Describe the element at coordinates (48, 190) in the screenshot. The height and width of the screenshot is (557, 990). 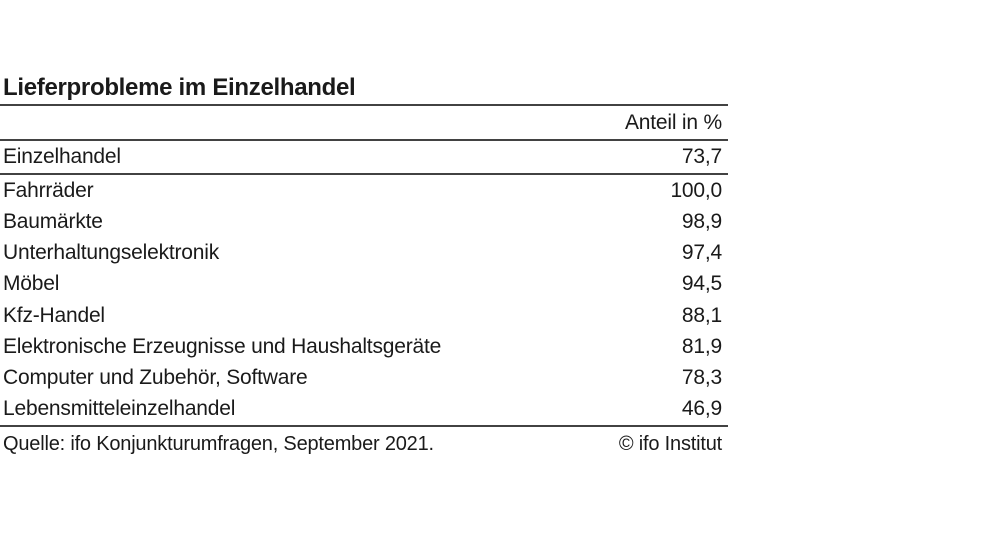
I see `row-label: Fahrräder` at that location.